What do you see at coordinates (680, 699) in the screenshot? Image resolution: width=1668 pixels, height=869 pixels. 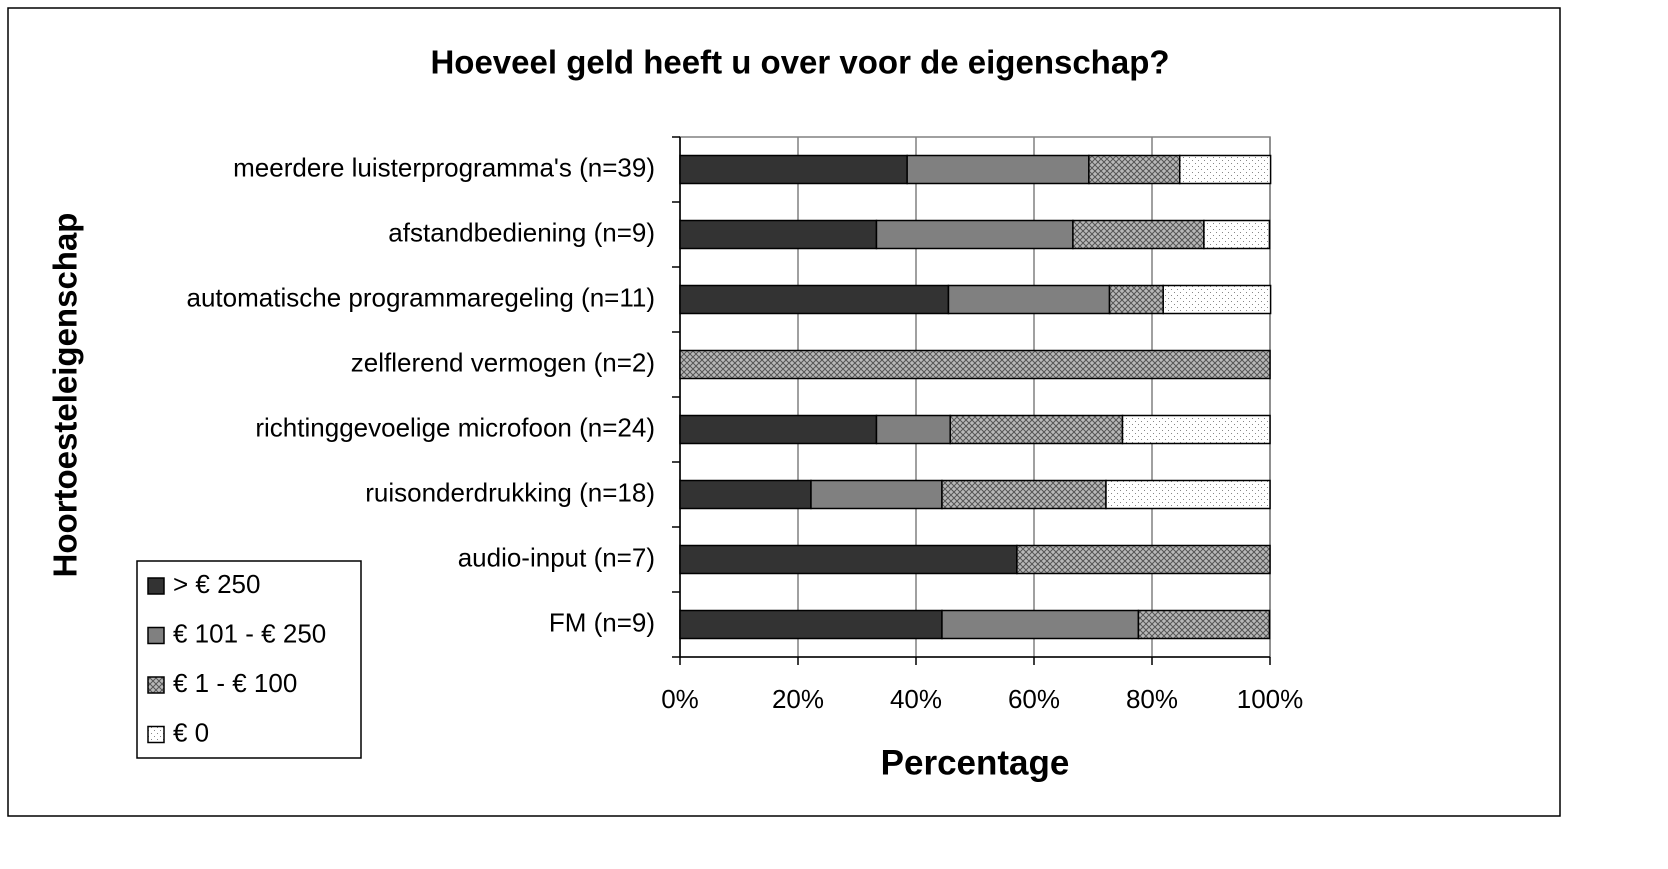 I see `x-tick-label: 0%` at bounding box center [680, 699].